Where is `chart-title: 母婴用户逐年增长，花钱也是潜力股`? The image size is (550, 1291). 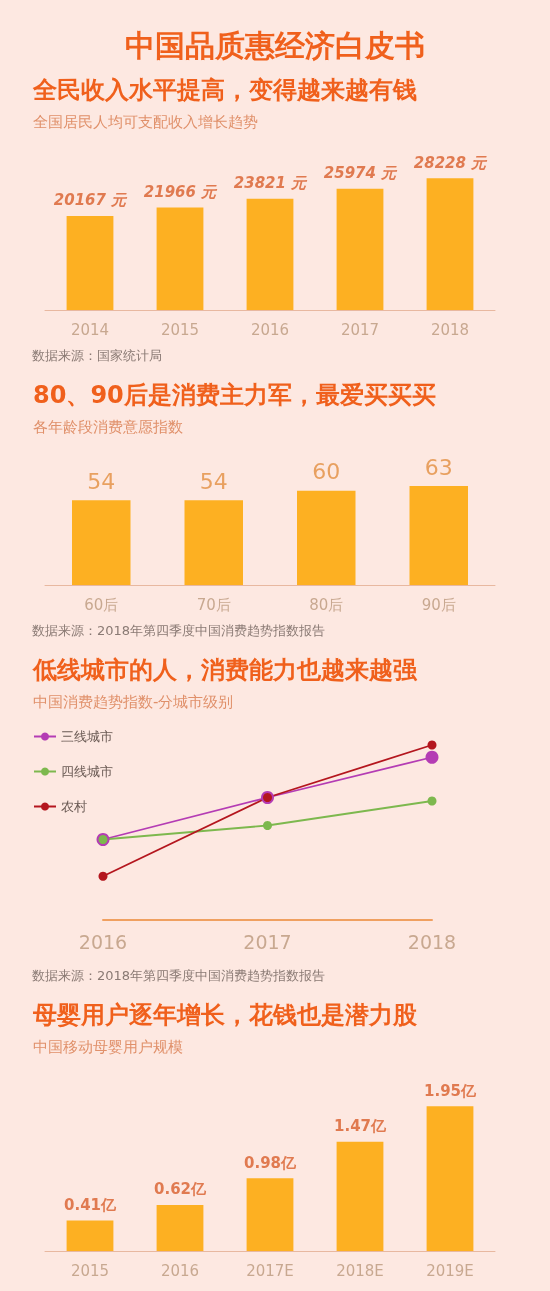
chart-title: 母婴用户逐年增长，花钱也是潜力股 is located at coordinates (225, 1015).